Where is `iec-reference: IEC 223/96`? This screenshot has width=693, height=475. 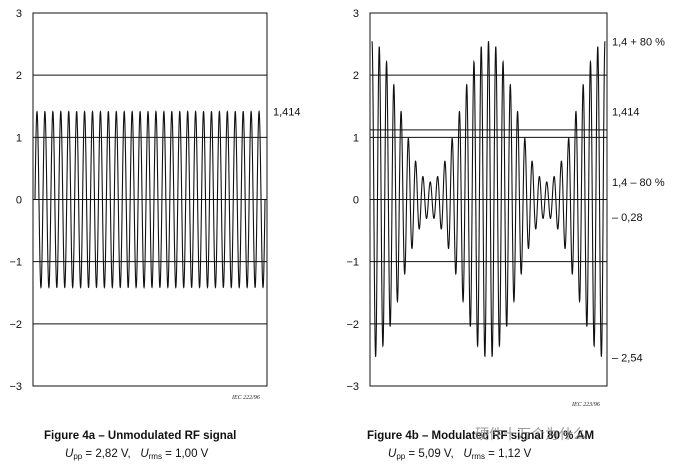 iec-reference: IEC 223/96 is located at coordinates (585, 405).